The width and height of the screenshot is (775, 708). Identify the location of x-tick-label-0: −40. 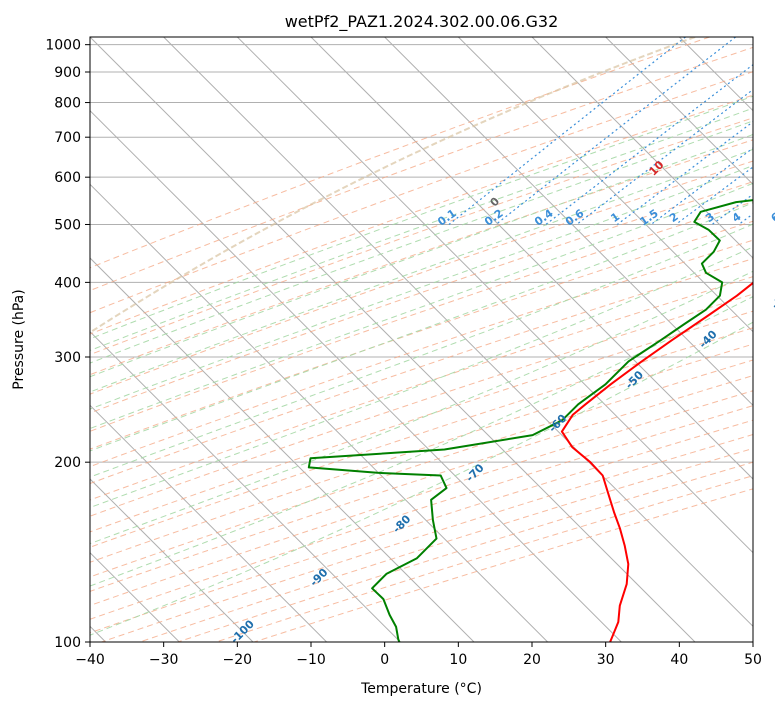
(90, 660).